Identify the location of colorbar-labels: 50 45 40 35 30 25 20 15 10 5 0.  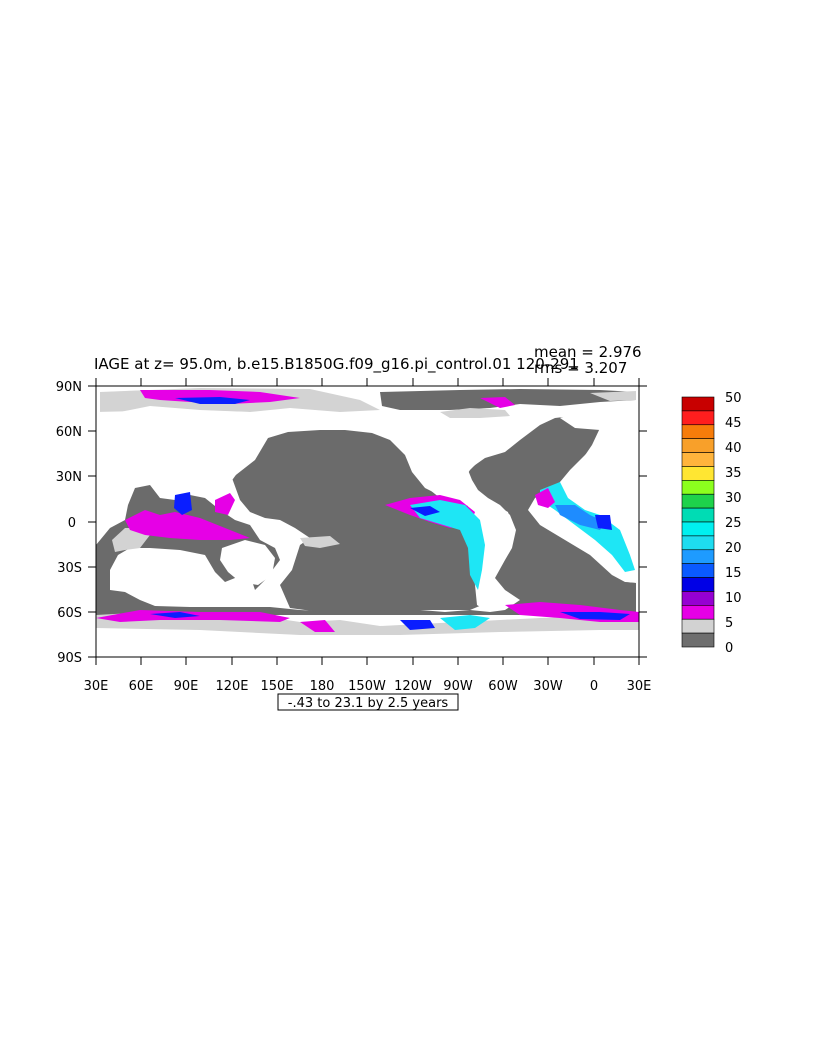
(733, 523).